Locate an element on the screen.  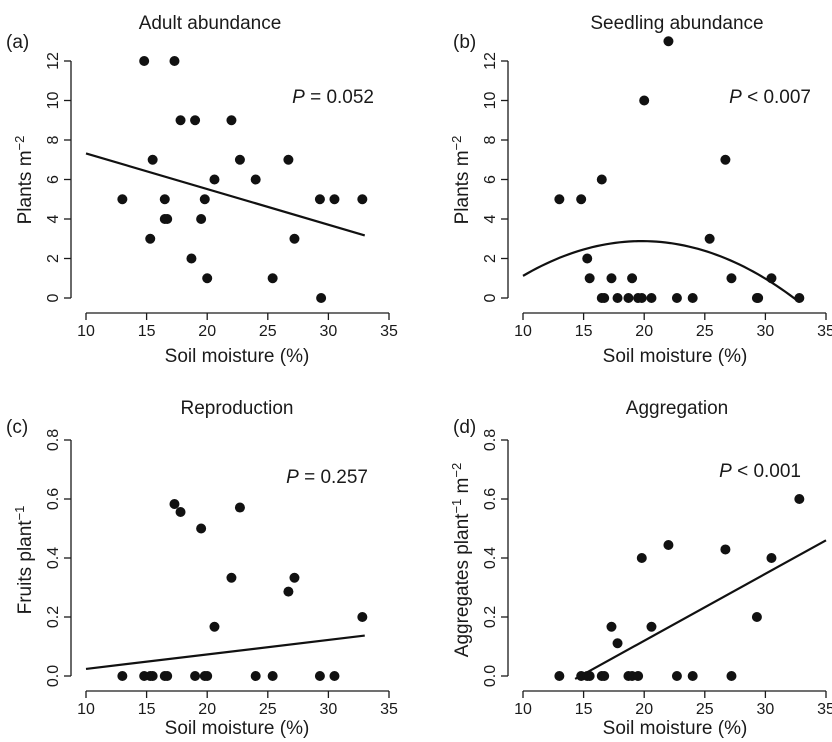
p-value-annotation: P = 0.052 is located at coordinates (333, 97).